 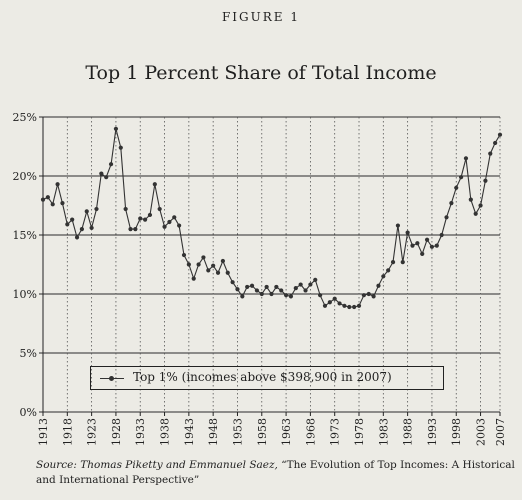 What do you see at coordinates (481, 432) in the screenshot?
I see `x-tick-label: 2003` at bounding box center [481, 432].